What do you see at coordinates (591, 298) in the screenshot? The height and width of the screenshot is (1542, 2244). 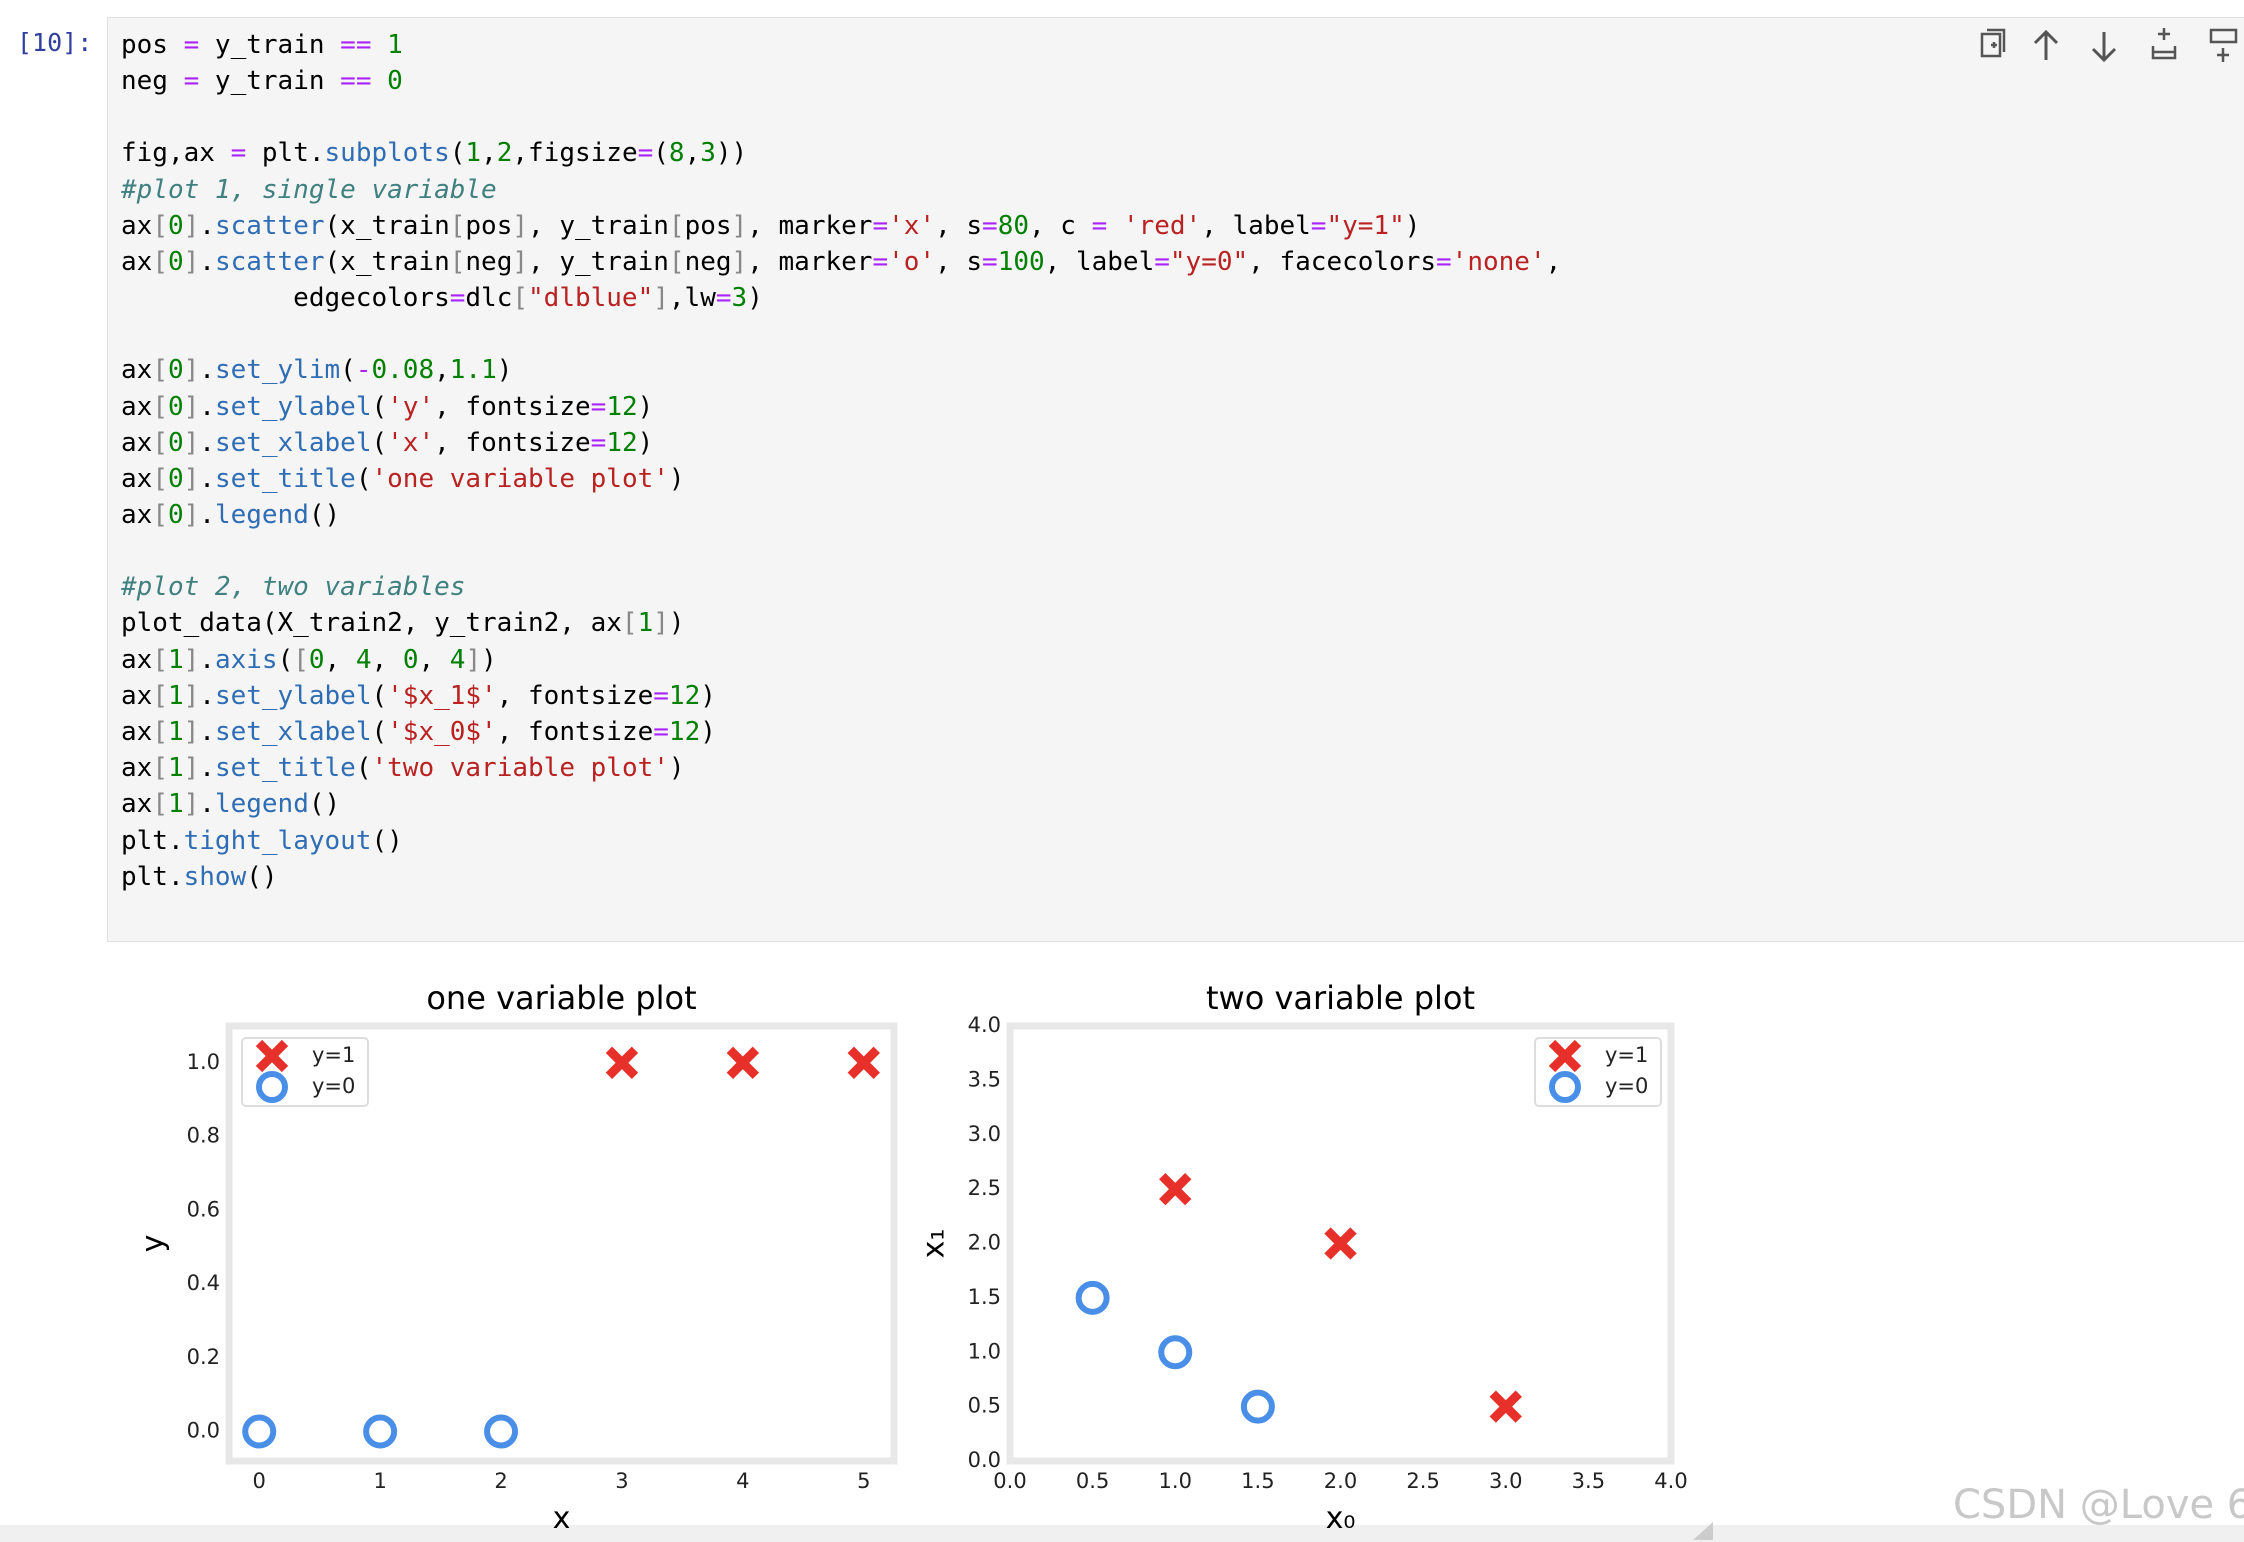 I see `code-token: "dlblue"` at bounding box center [591, 298].